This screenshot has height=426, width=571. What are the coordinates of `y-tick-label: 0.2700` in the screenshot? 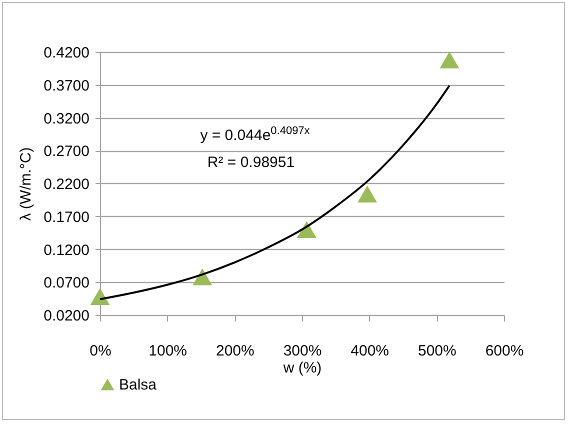 It's located at (67, 151).